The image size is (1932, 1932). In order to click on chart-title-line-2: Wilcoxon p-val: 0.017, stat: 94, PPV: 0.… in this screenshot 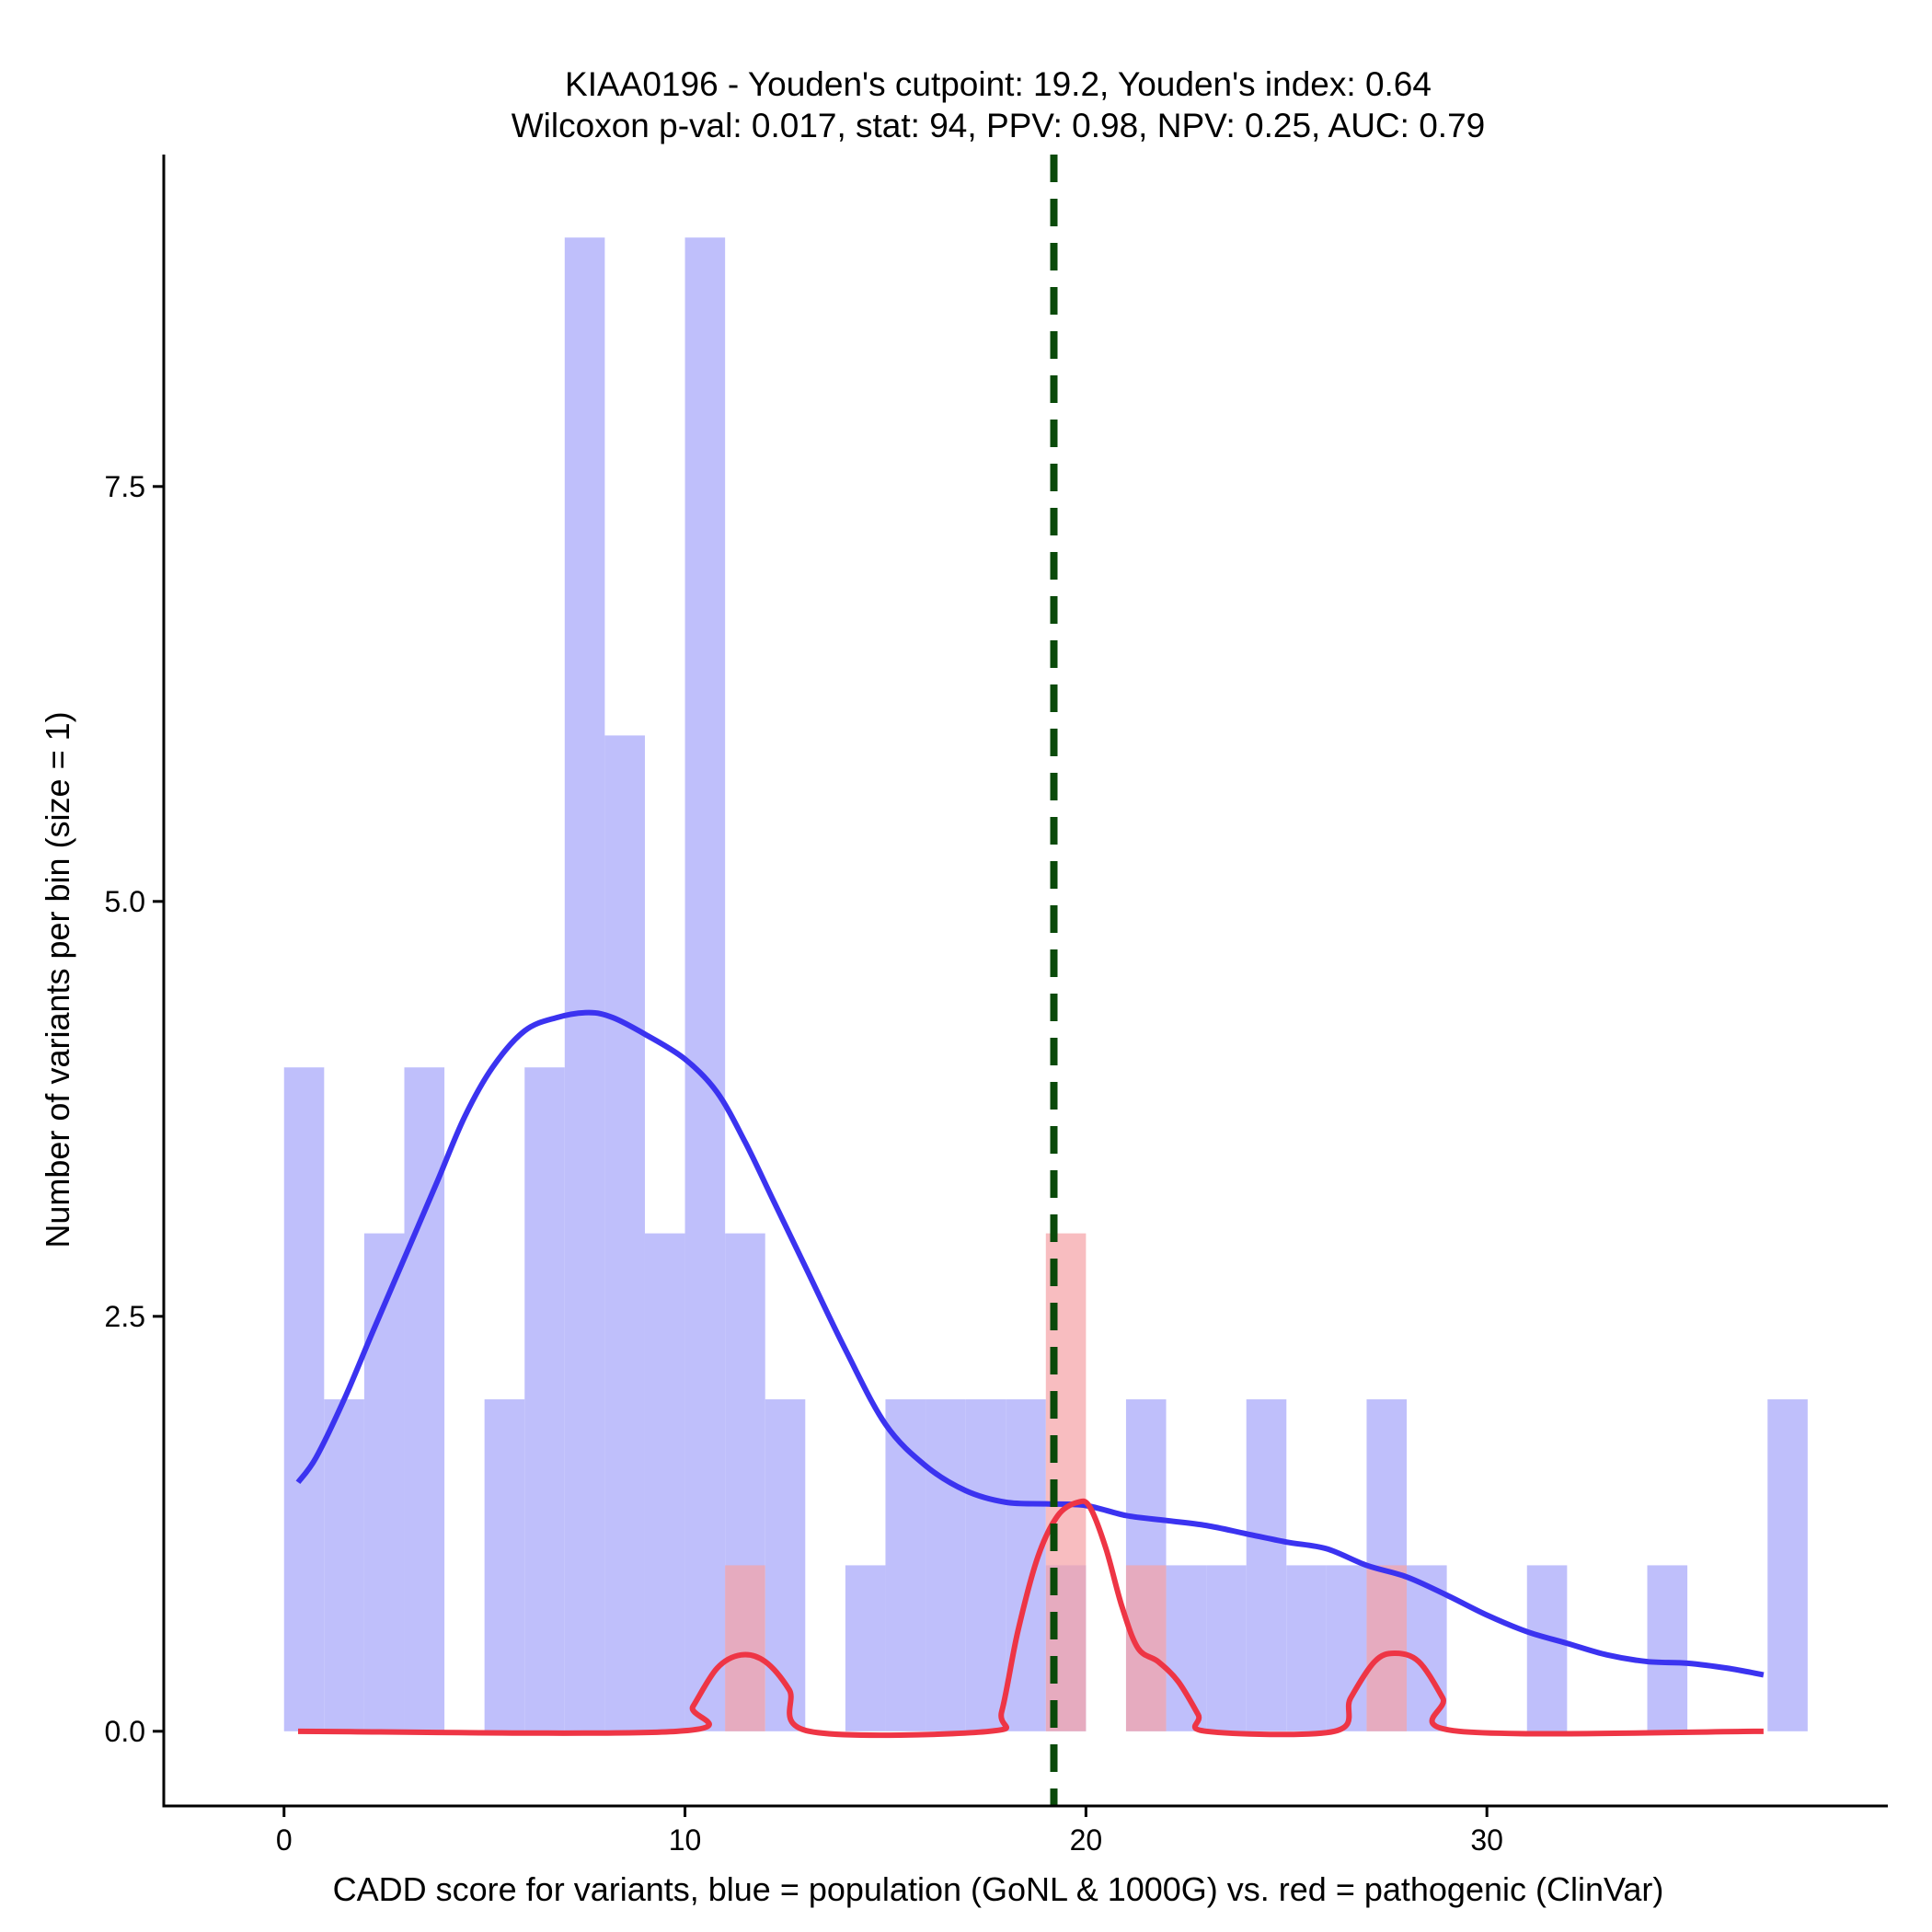, I will do `click(998, 126)`.